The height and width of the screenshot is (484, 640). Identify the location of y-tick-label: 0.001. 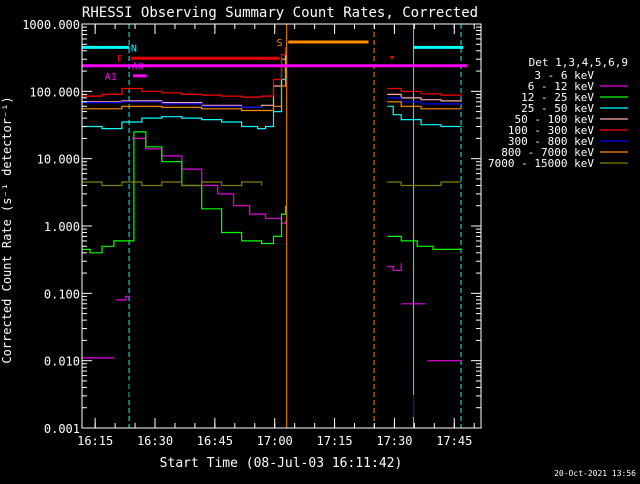
(62, 429).